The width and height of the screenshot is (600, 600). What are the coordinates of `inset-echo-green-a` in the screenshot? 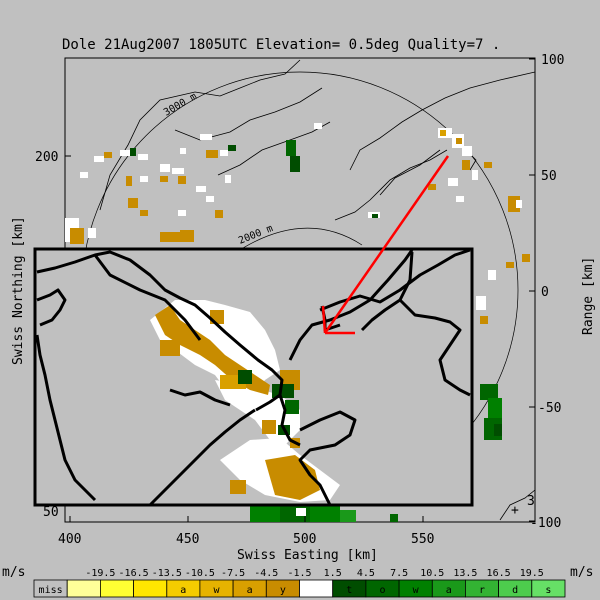 It's located at (245, 377).